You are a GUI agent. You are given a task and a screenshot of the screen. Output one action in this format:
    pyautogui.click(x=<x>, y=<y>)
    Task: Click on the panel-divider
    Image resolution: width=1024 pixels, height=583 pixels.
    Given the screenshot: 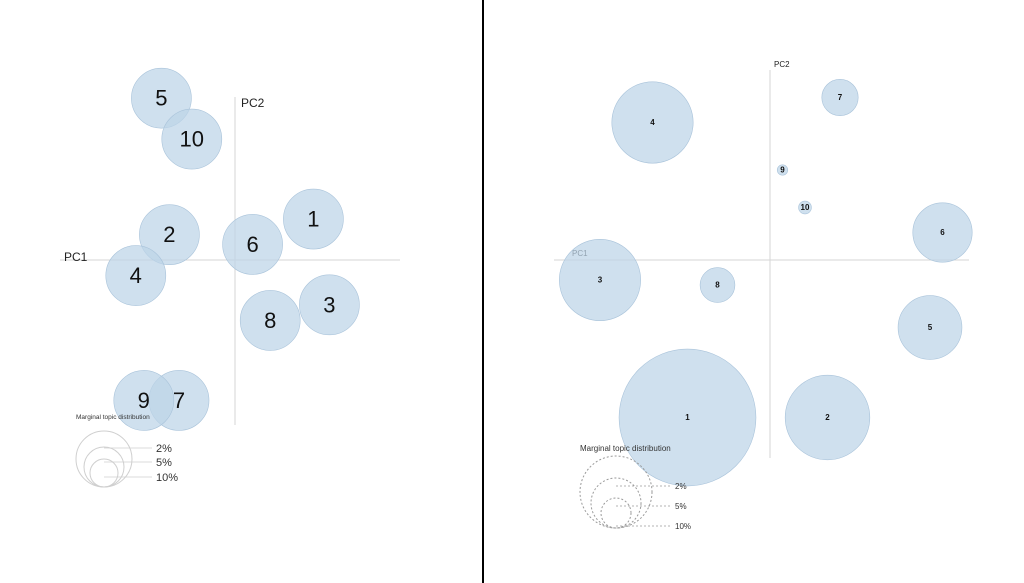 What is the action you would take?
    pyautogui.click(x=483, y=291)
    